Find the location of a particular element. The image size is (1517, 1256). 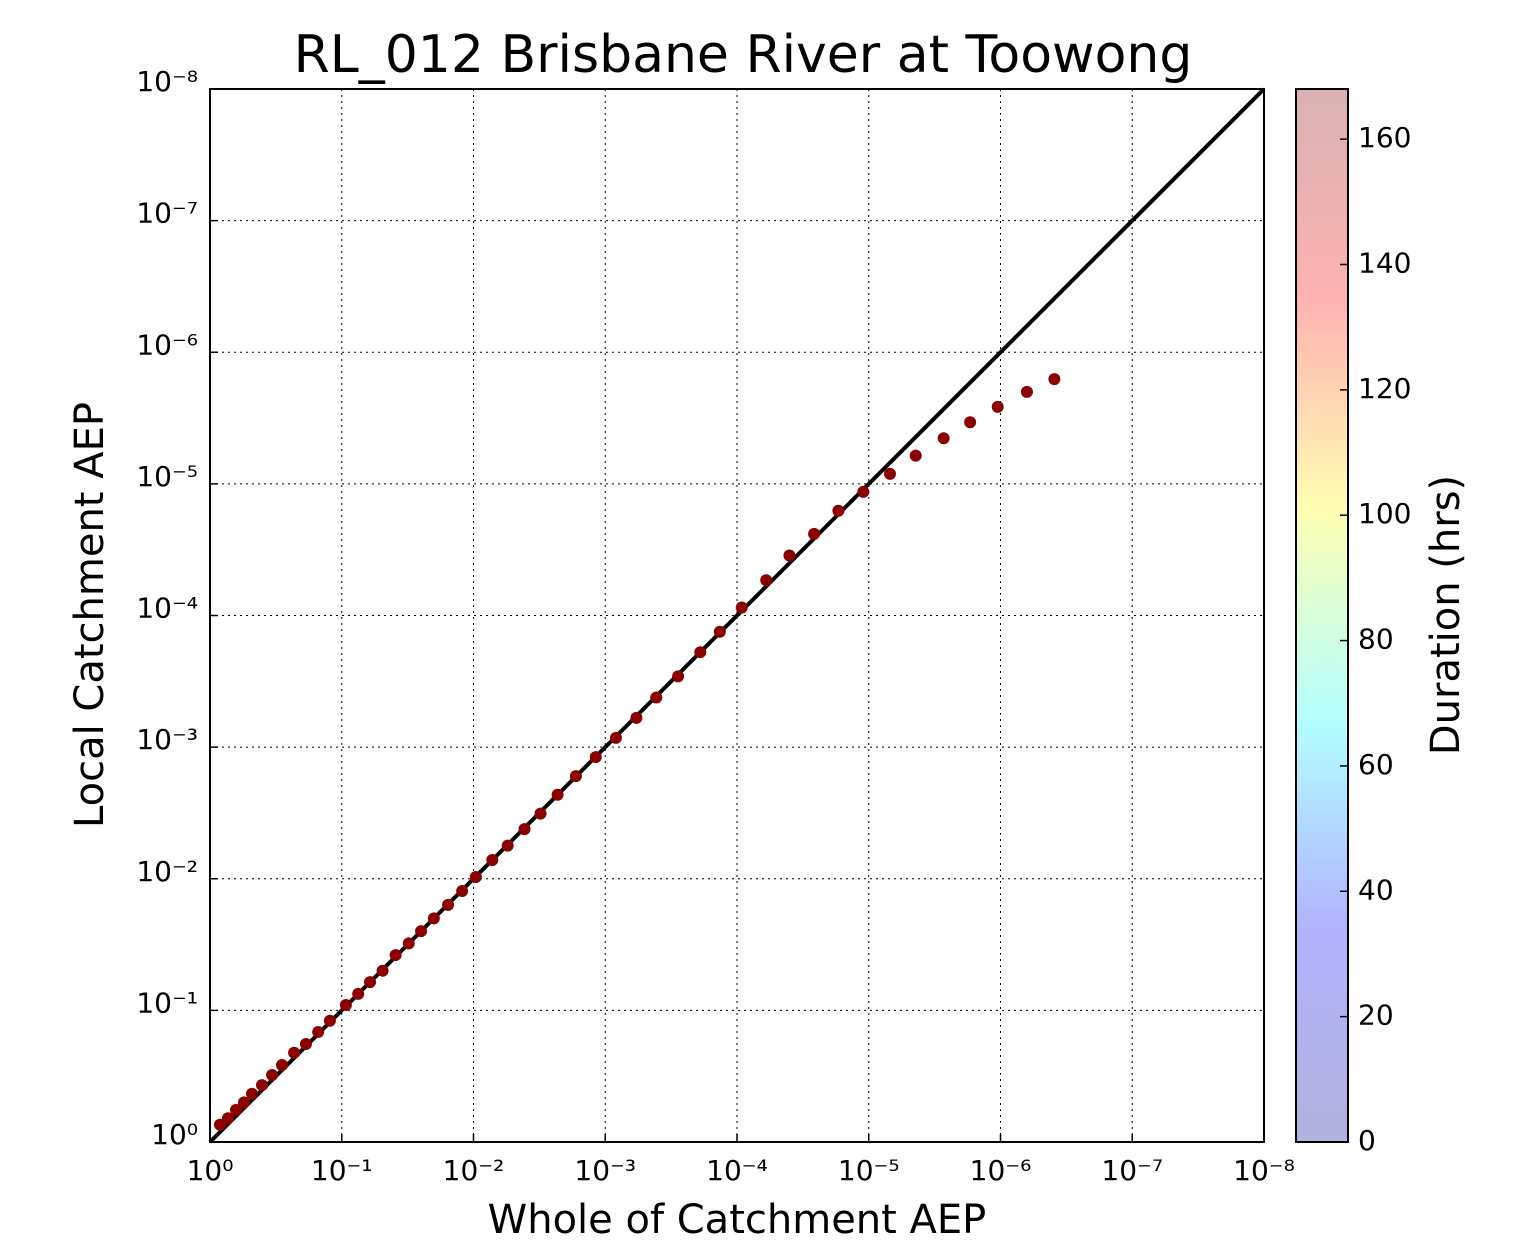

x-tick-label: 10⁻² is located at coordinates (474, 1170).